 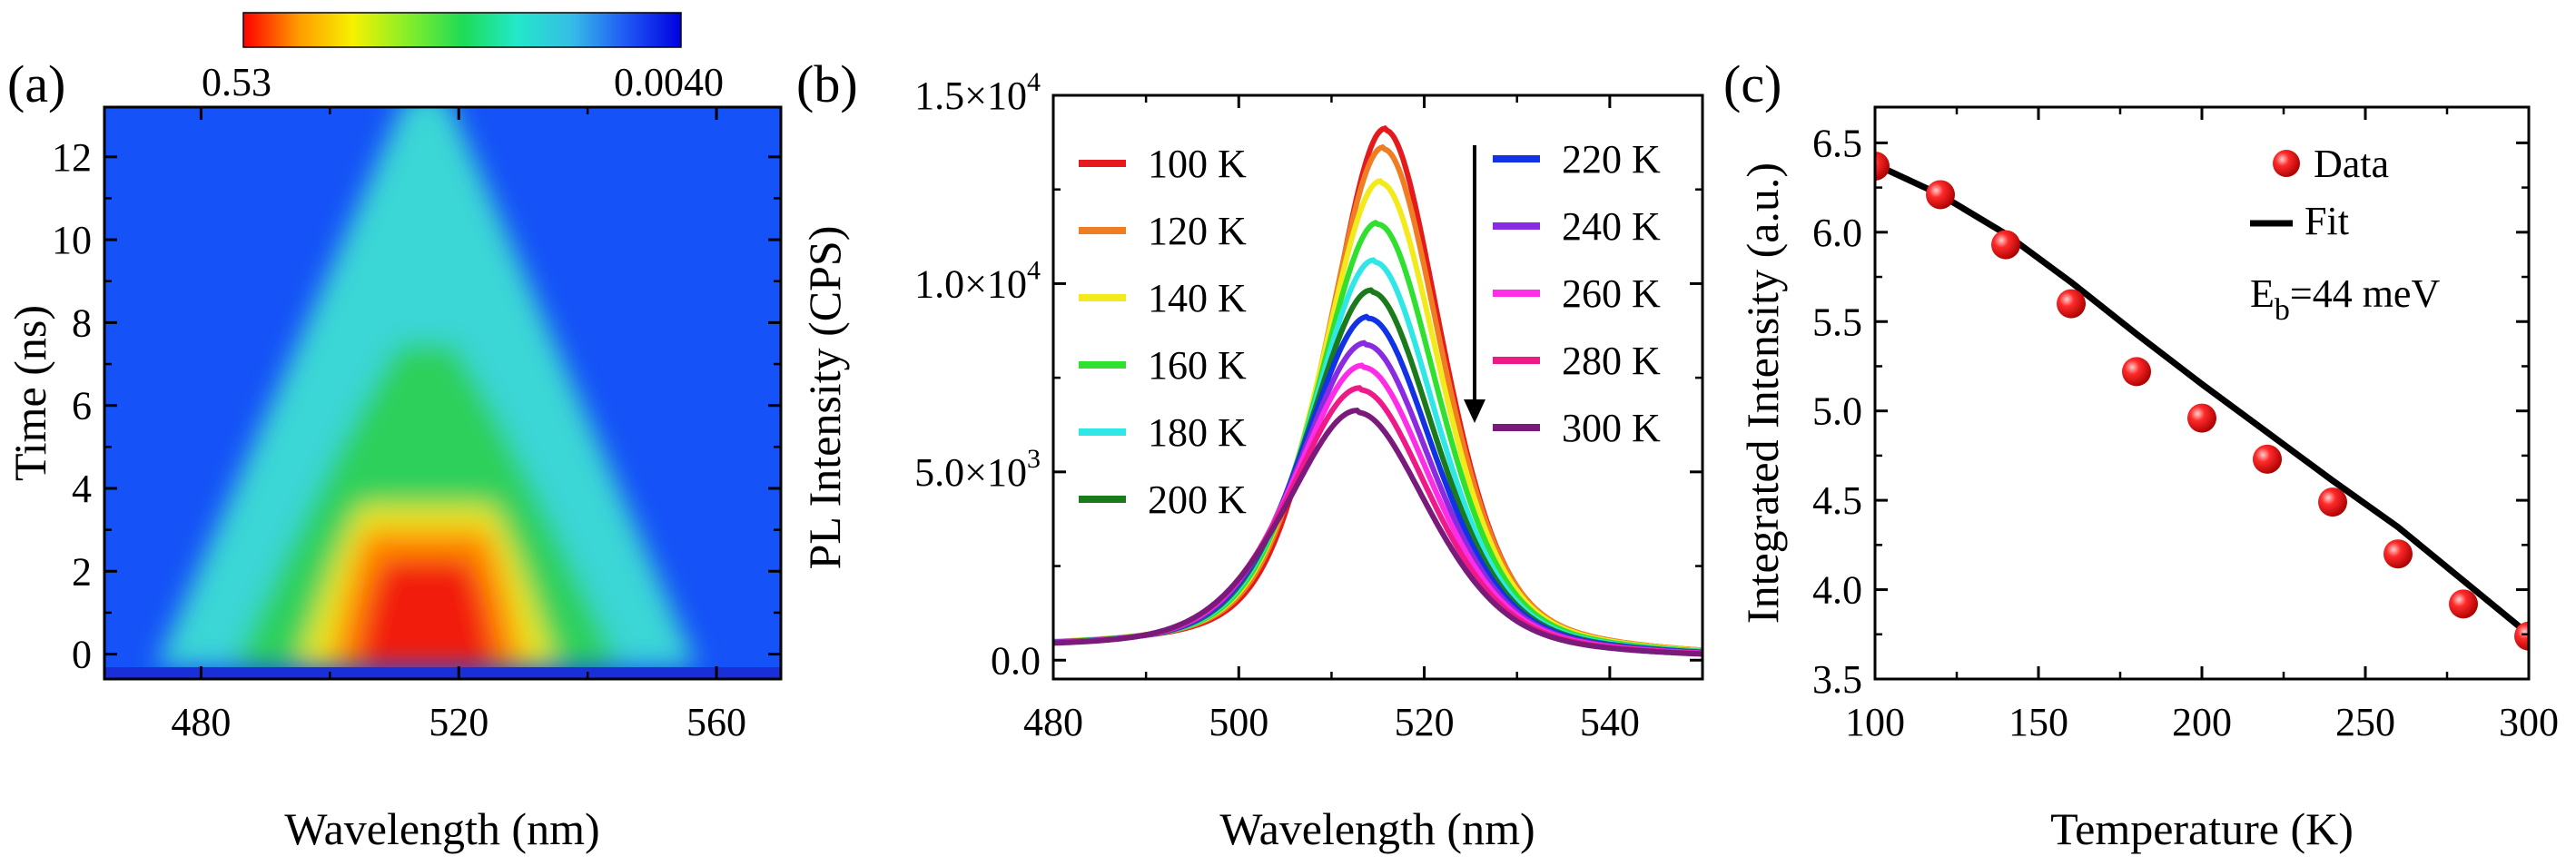 What do you see at coordinates (1610, 722) in the screenshot?
I see `panel-b-xtick-label: 540` at bounding box center [1610, 722].